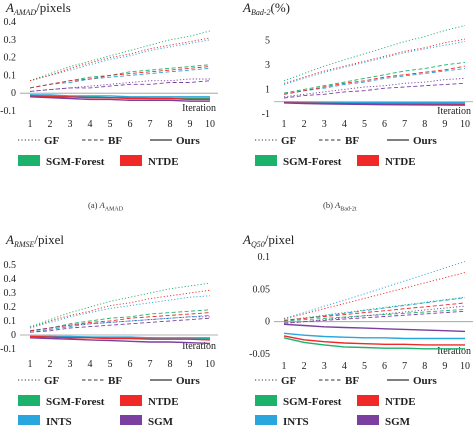 The height and width of the screenshot is (430, 474). What do you see at coordinates (424, 124) in the screenshot?
I see `x-tick-label: 8` at bounding box center [424, 124].